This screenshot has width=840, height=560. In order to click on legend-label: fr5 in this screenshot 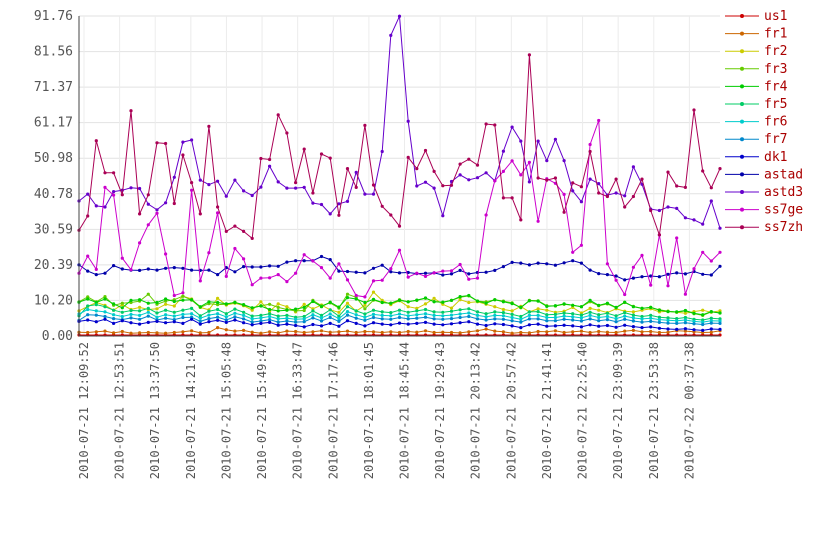, I will do `click(775, 104)`.